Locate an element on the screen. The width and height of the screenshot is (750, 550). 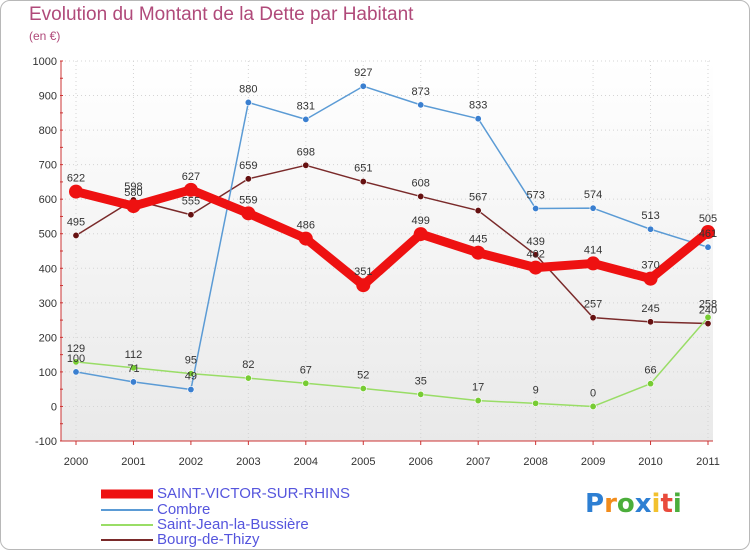
data-label: 35 is located at coordinates (421, 381).